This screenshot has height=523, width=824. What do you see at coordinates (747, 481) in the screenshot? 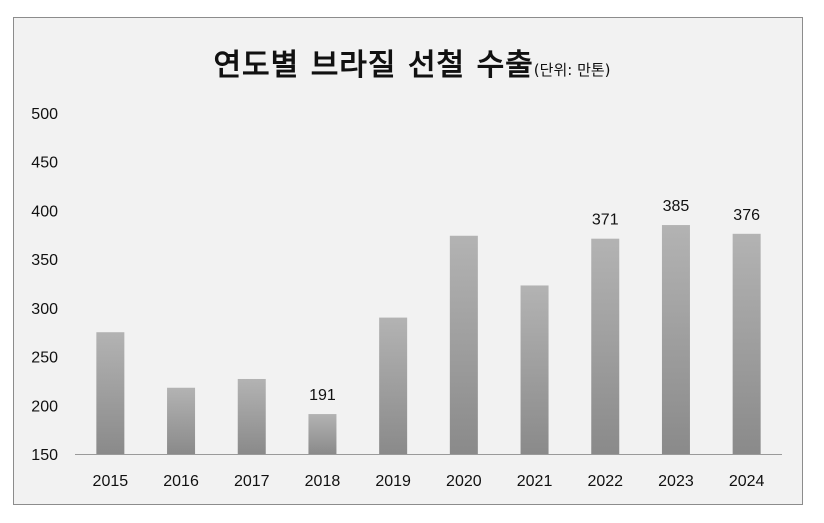
I see `x-tick-label: 2024` at bounding box center [747, 481].